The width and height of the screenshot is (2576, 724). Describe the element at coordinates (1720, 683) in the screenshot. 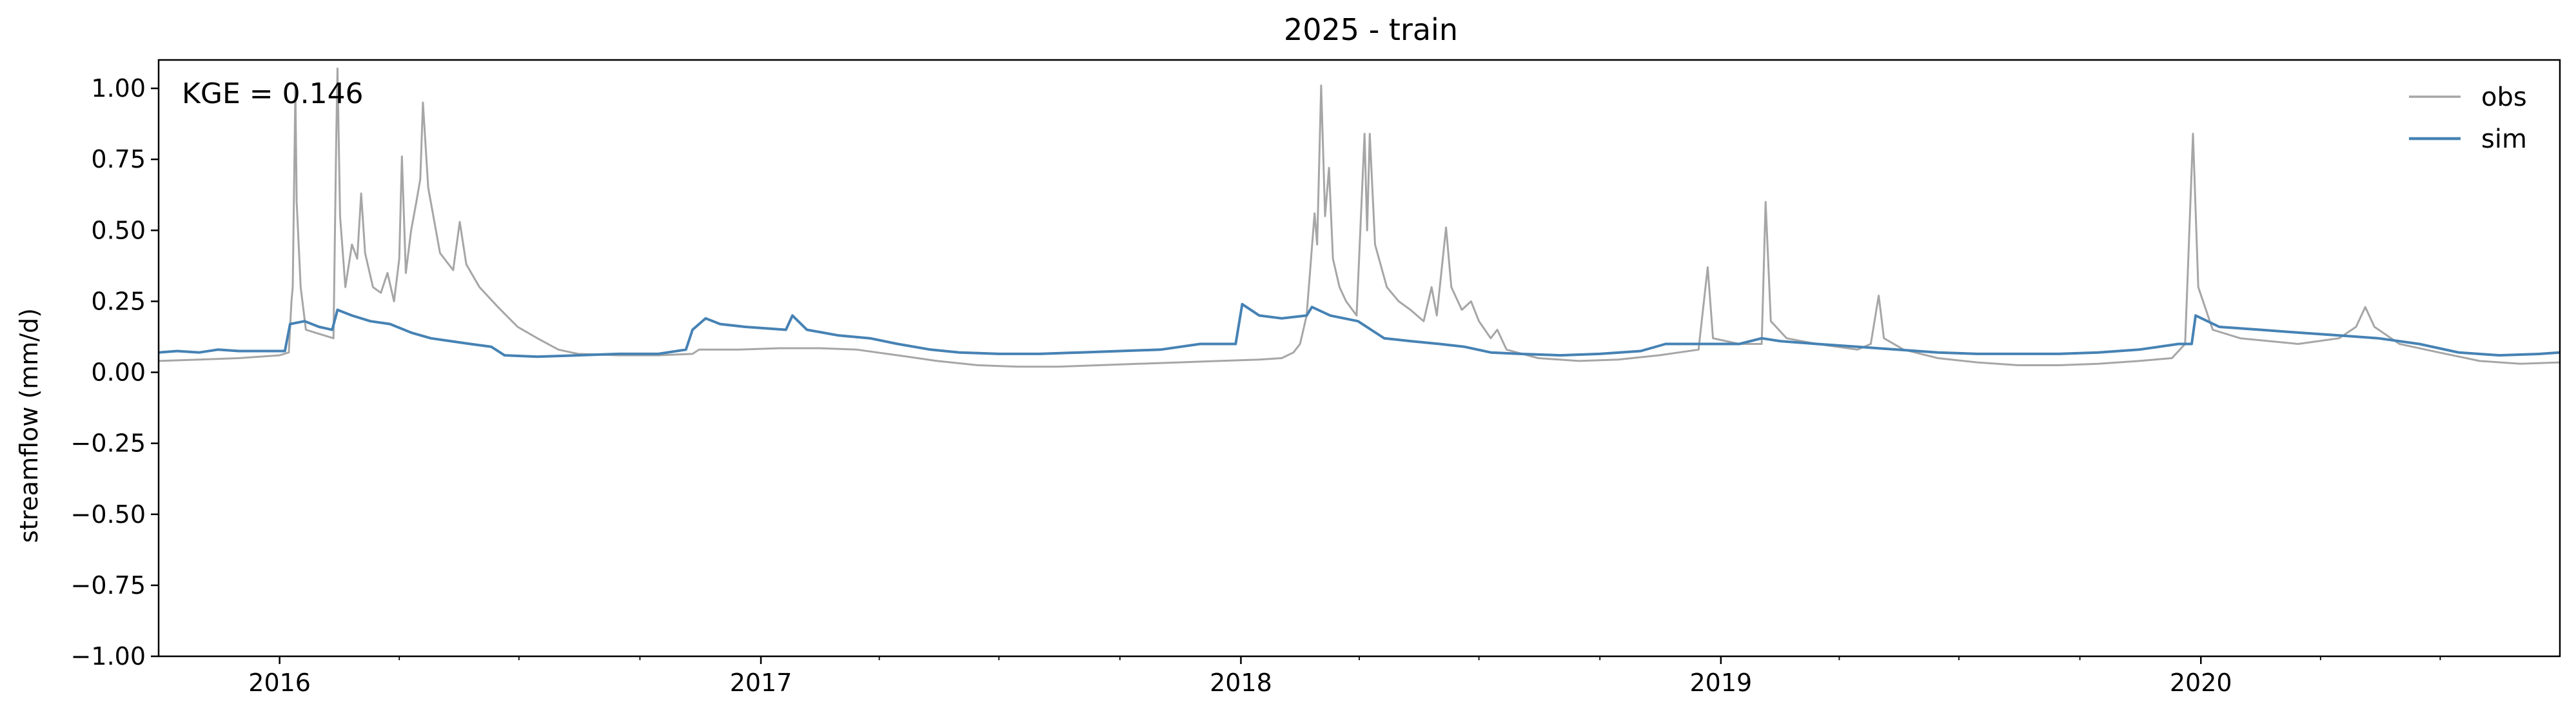

I see `x-tick-label: 2019` at that location.